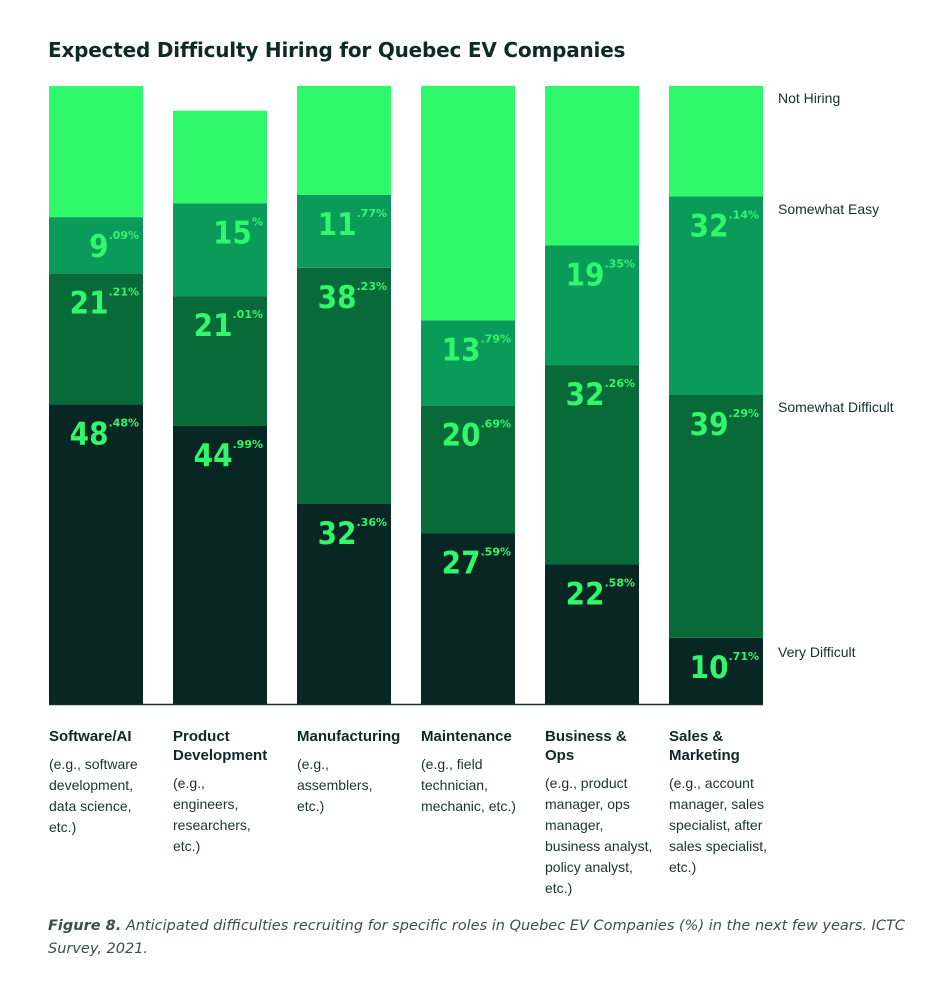  I want to click on bar-manufacturing-somewhat-easy, so click(344, 231).